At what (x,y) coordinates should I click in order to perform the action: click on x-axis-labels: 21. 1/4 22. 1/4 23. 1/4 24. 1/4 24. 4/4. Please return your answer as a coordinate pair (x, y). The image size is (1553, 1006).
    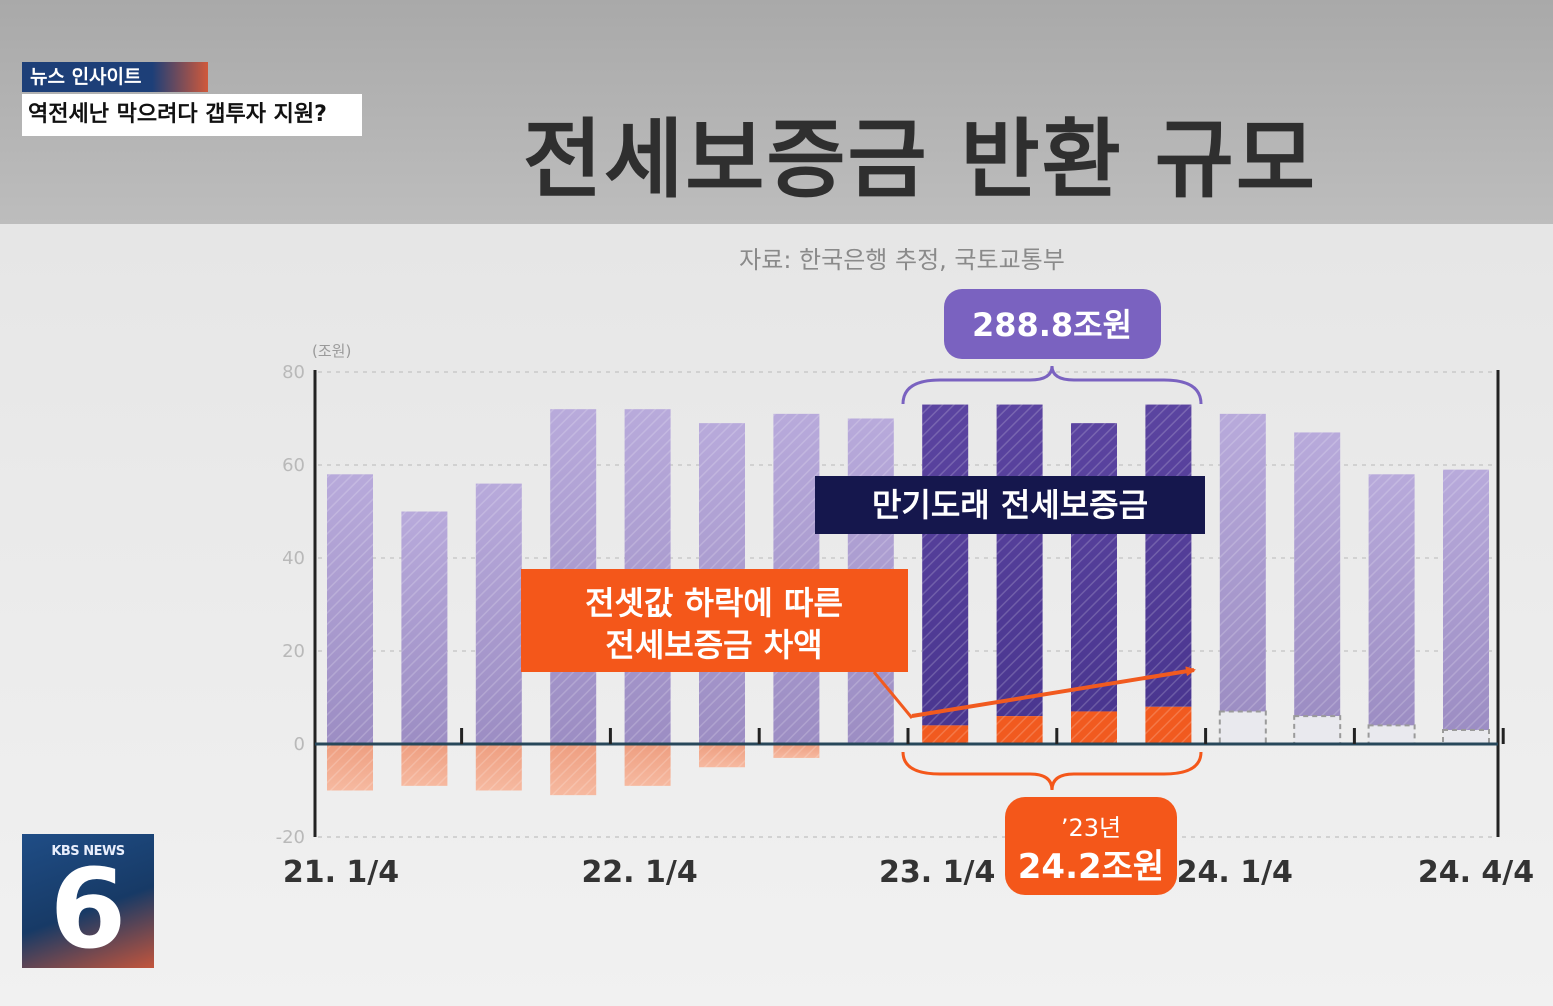
    Looking at the image, I should click on (908, 872).